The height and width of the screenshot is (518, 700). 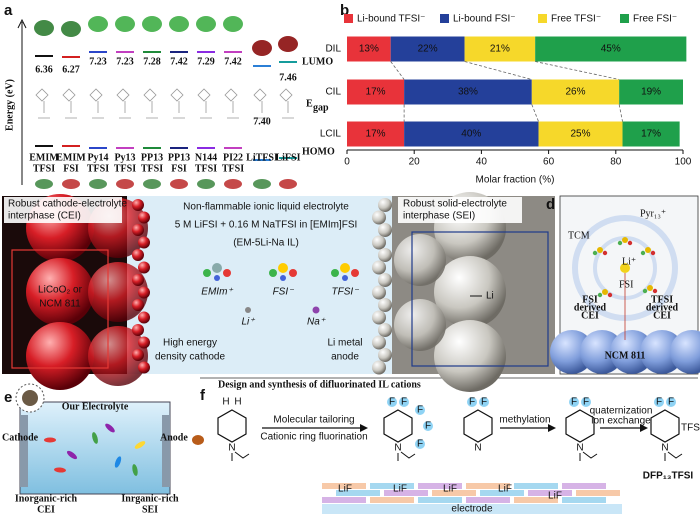 What do you see at coordinates (20, 437) in the screenshot?
I see `caption: Cathode` at bounding box center [20, 437].